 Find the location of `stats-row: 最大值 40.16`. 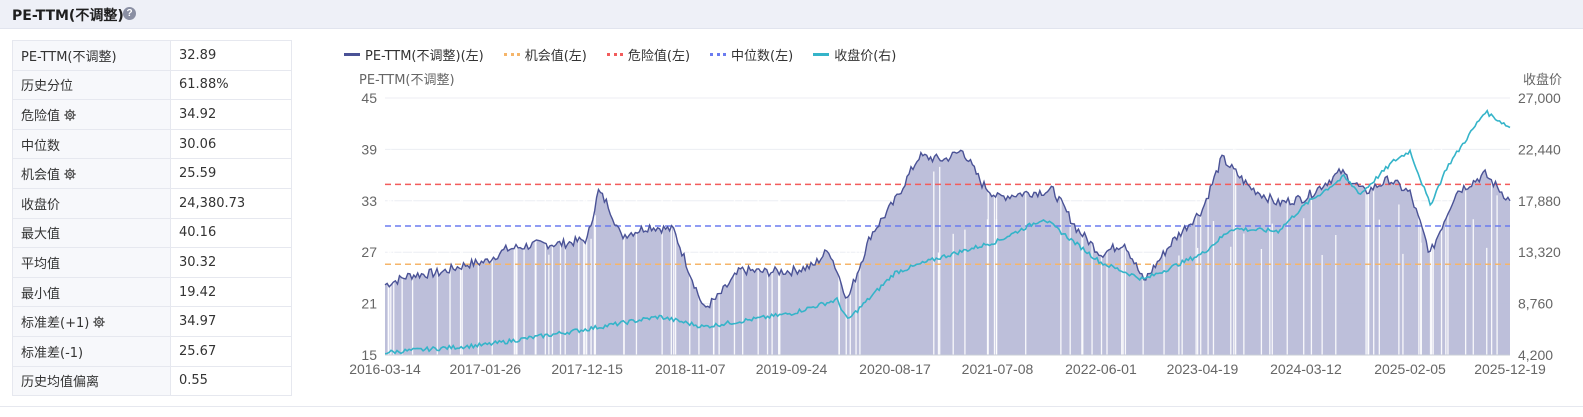

stats-row: 最大值 40.16 is located at coordinates (152, 233).